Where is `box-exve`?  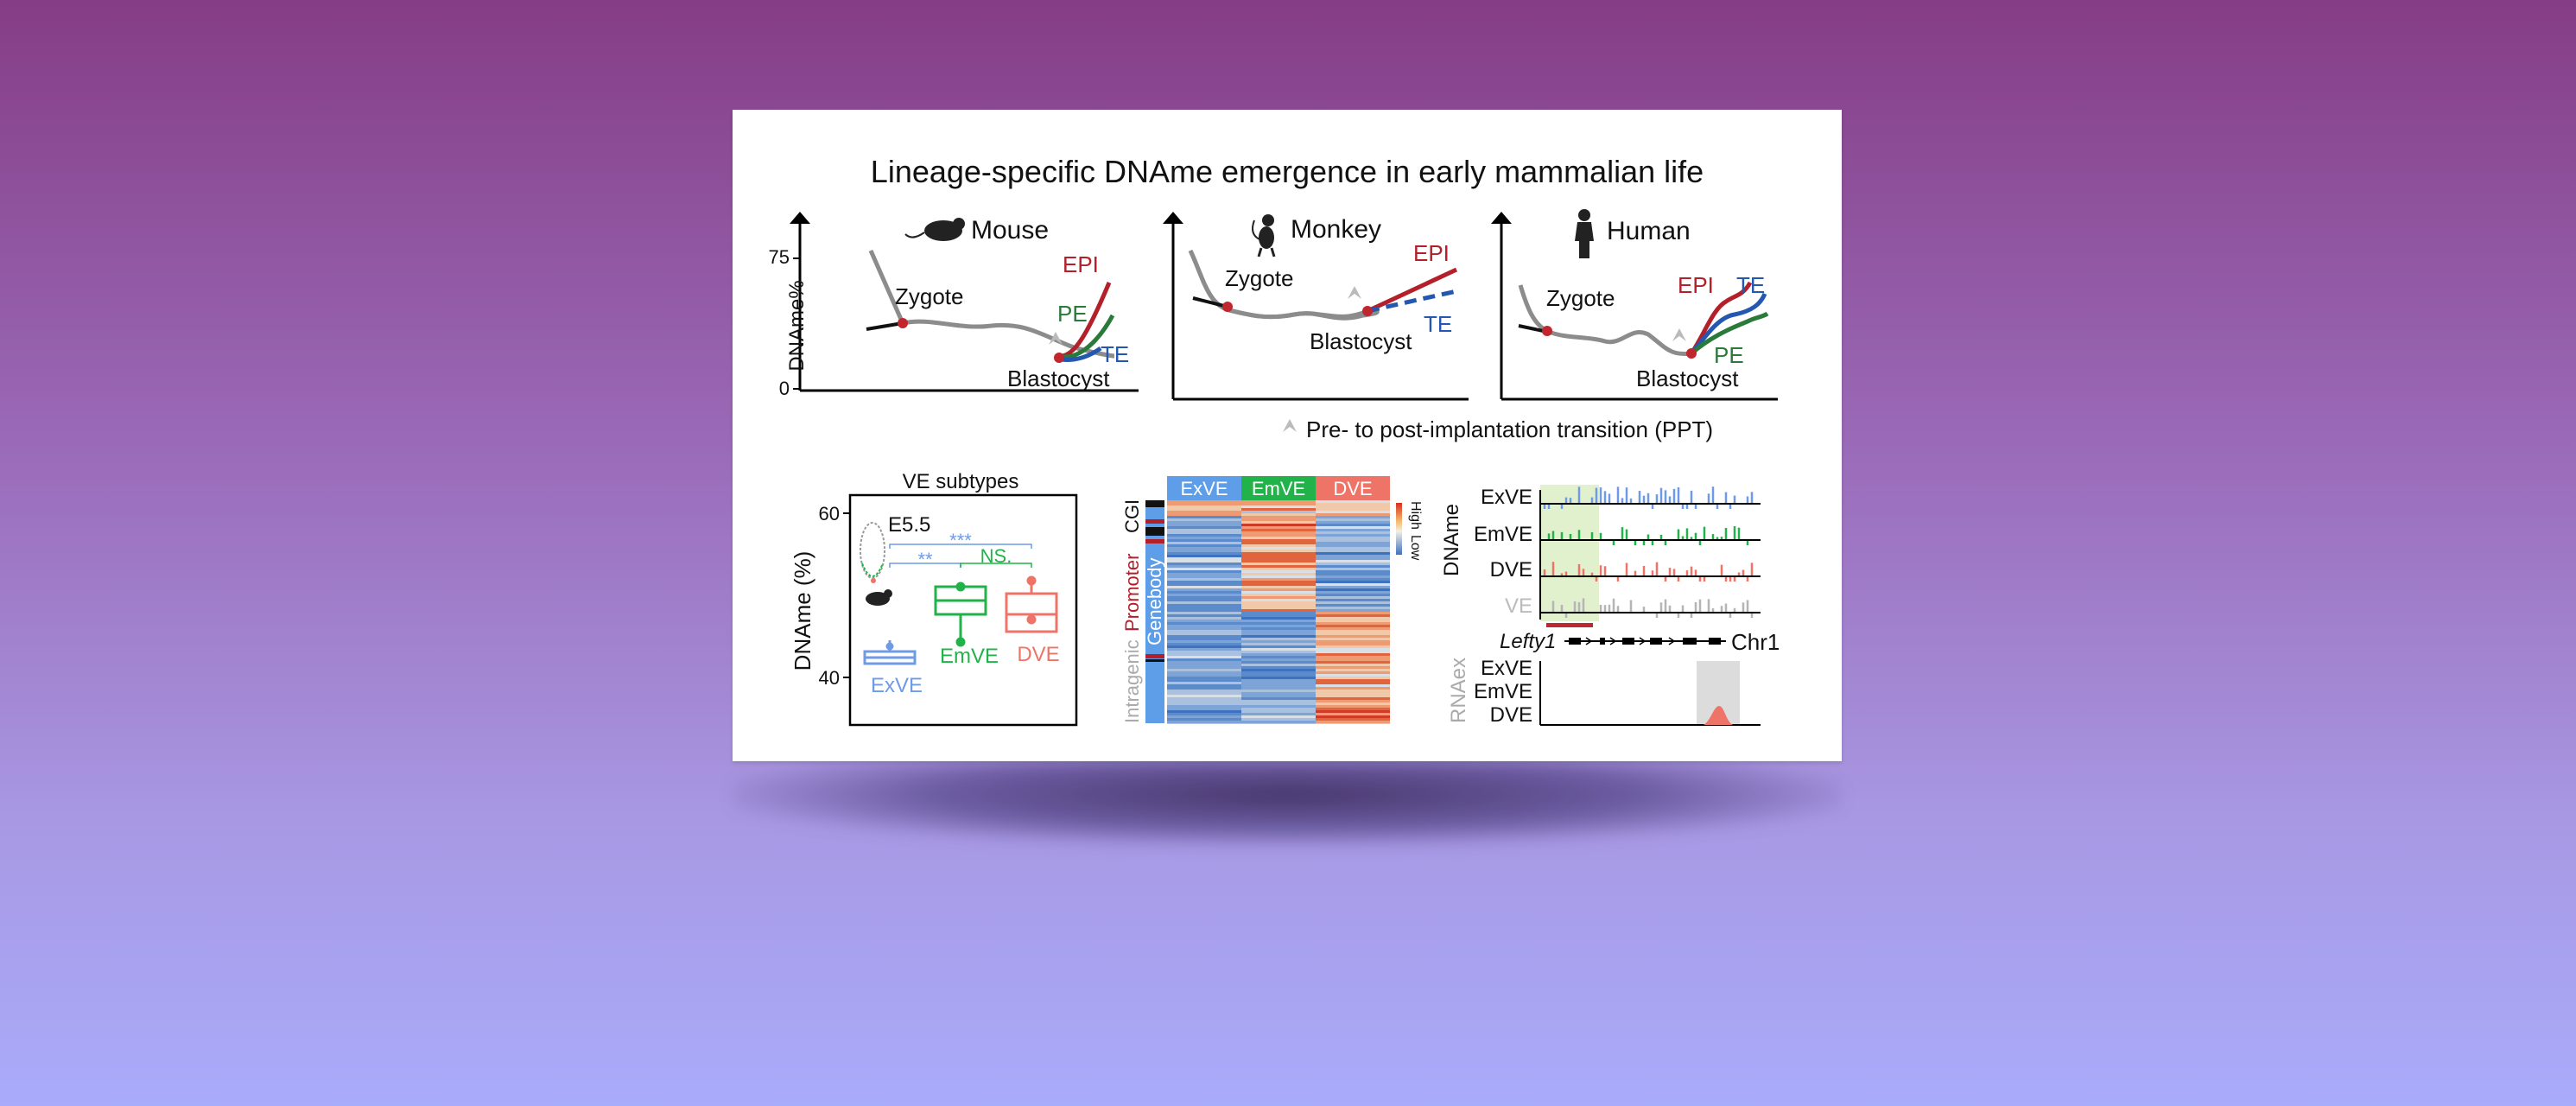
box-exve is located at coordinates (890, 652).